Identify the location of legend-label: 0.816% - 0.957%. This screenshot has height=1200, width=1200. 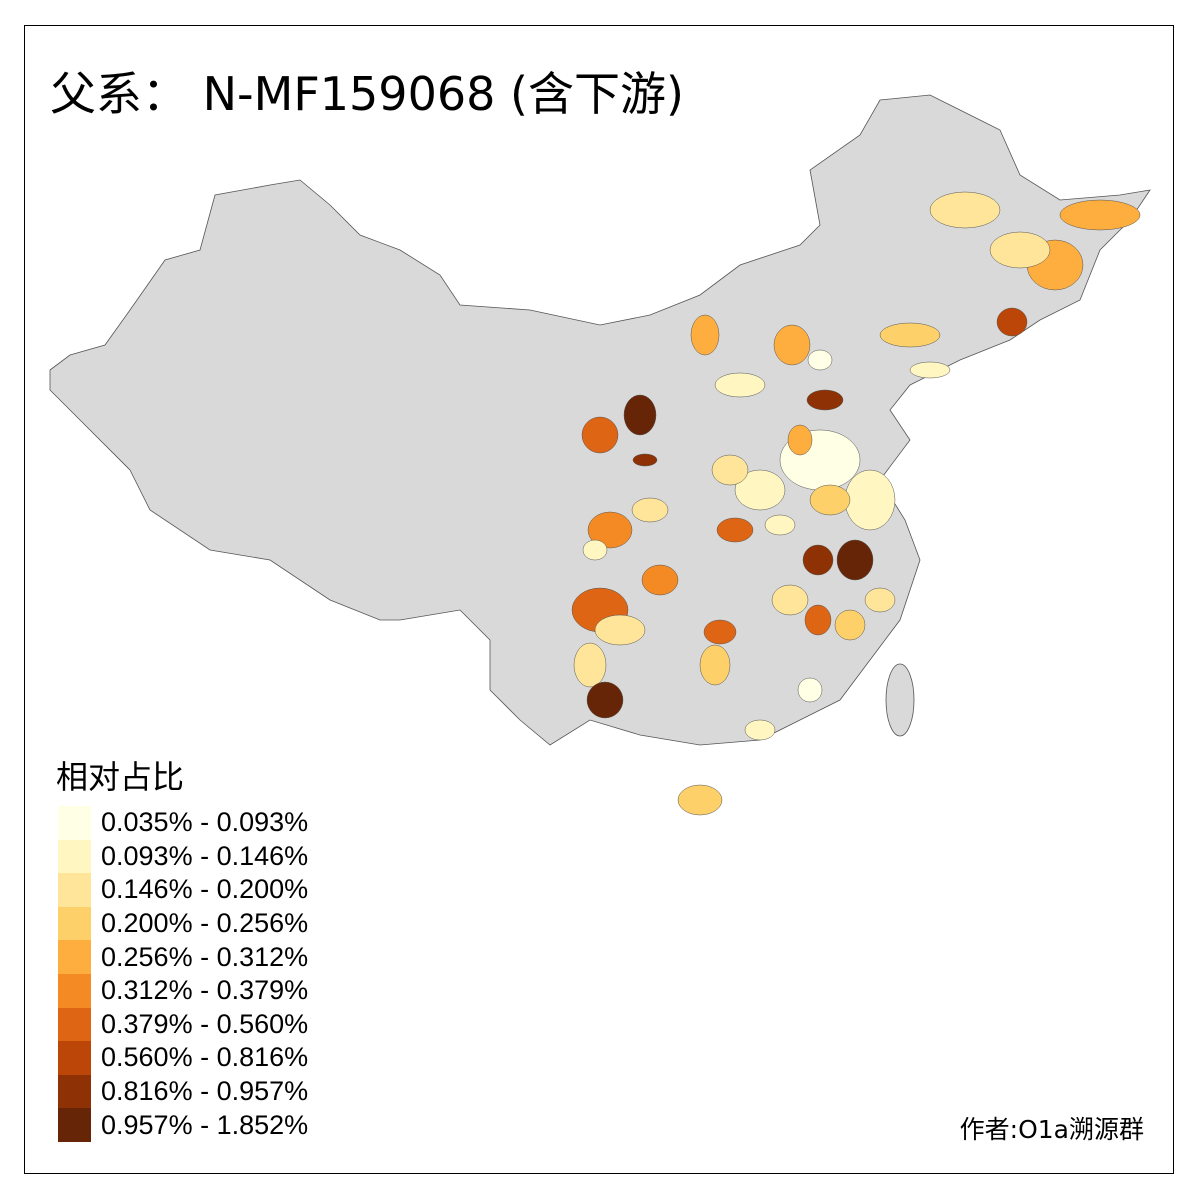
(205, 1091).